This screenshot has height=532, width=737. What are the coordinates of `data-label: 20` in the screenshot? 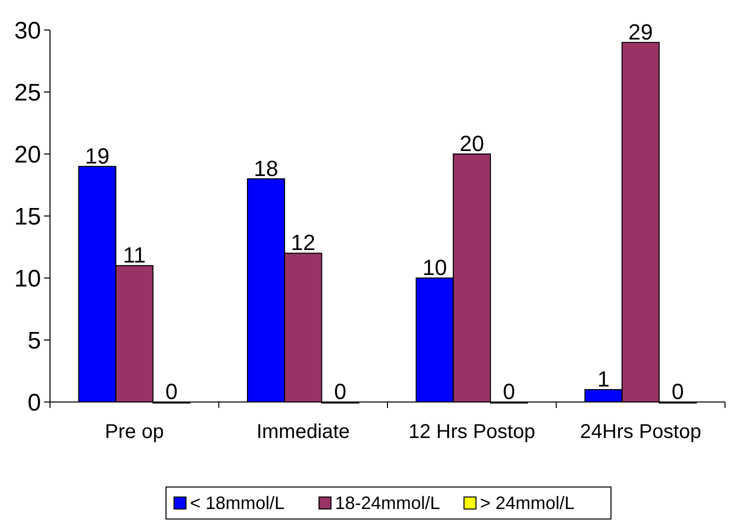 It's located at (472, 143).